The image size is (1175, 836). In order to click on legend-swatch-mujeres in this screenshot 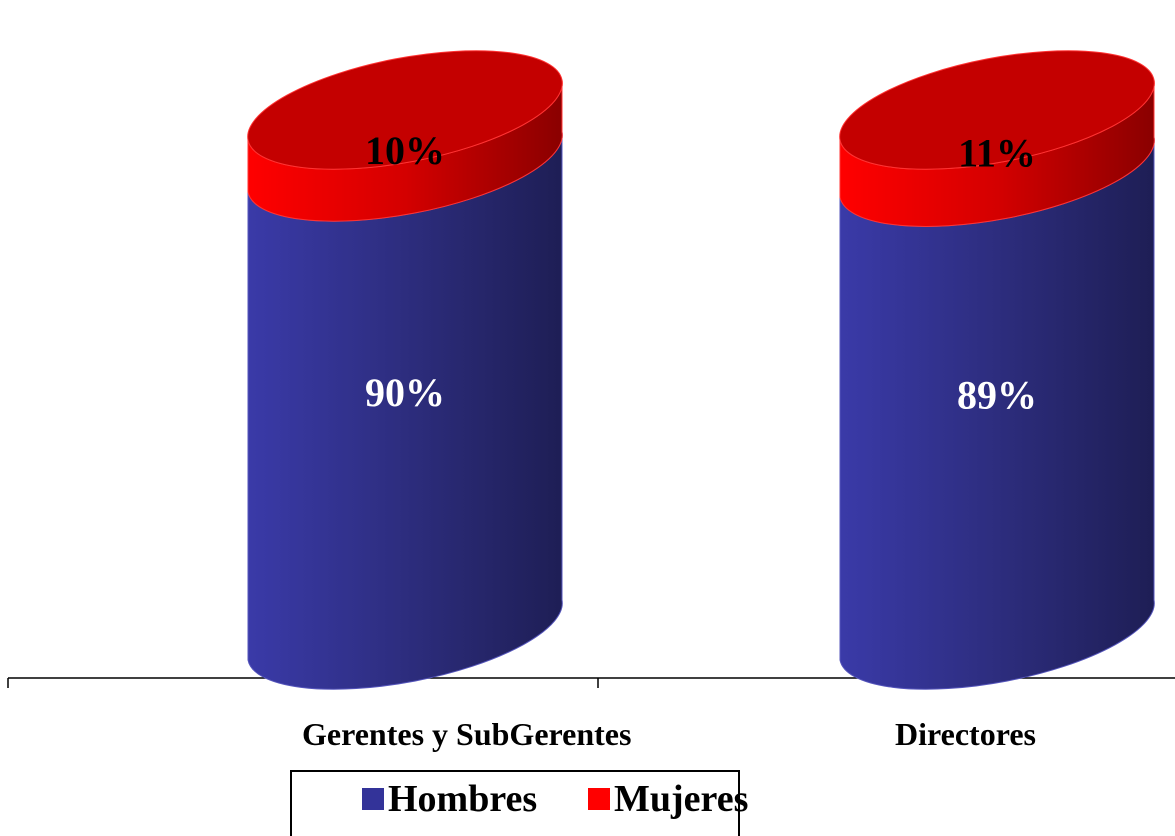, I will do `click(599, 799)`.